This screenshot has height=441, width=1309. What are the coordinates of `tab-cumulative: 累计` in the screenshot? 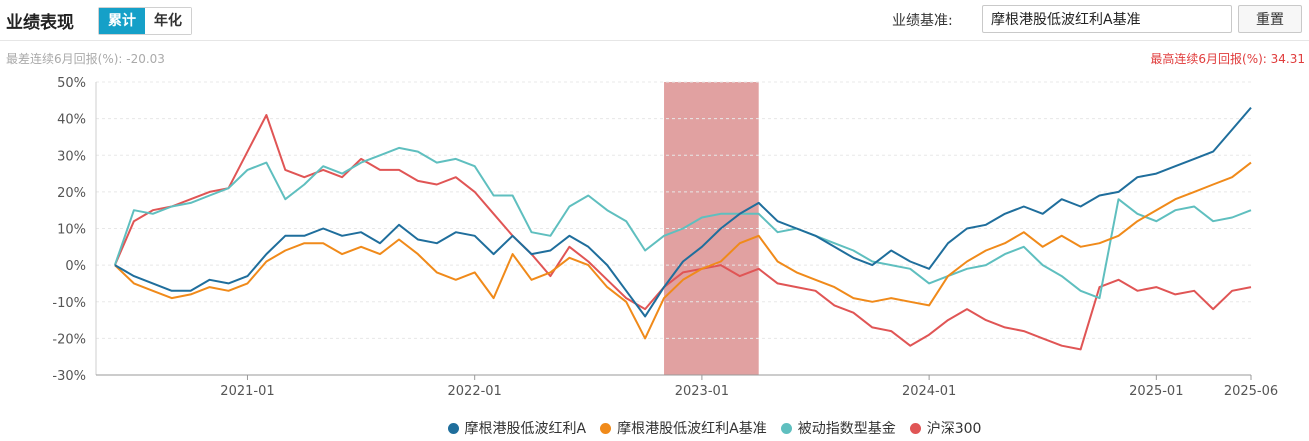 It's located at (122, 21).